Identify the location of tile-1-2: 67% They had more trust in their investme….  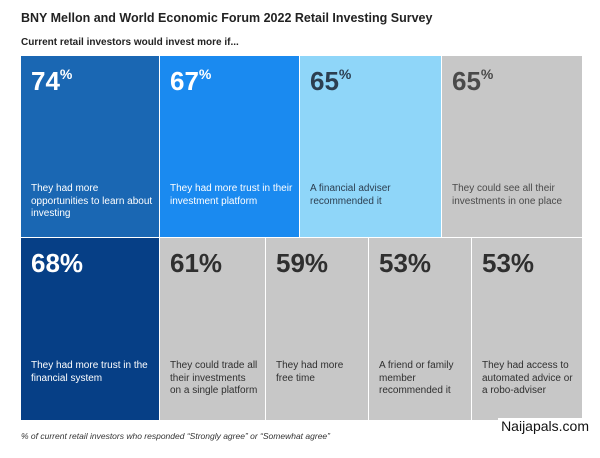
(229, 146).